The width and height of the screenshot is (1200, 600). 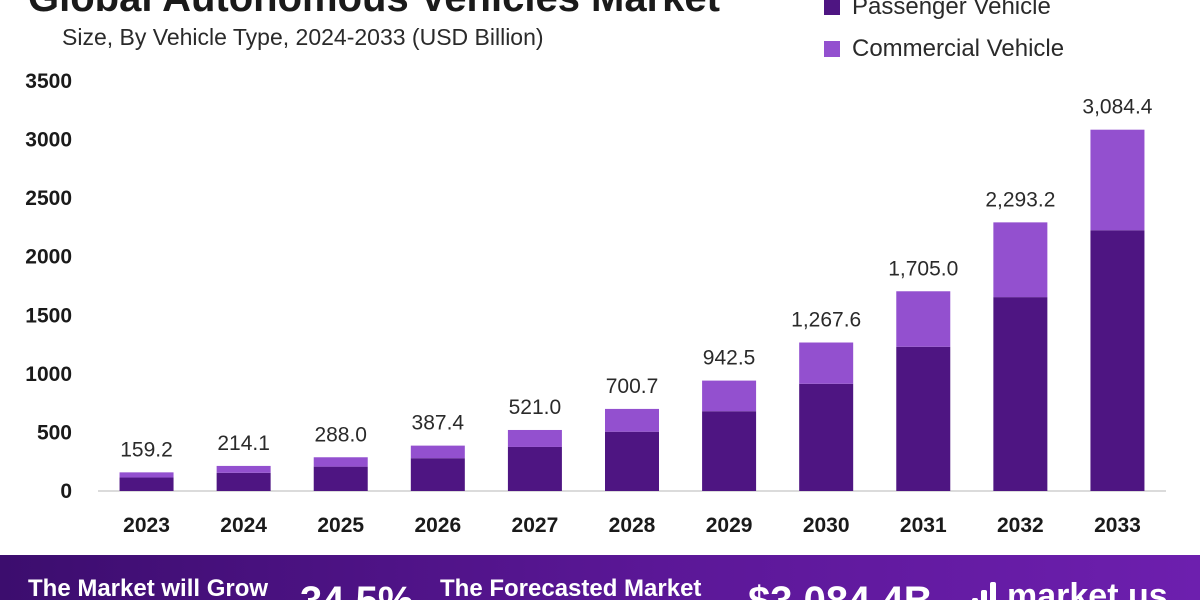 I want to click on logo-bars-icon, so click(x=985, y=590).